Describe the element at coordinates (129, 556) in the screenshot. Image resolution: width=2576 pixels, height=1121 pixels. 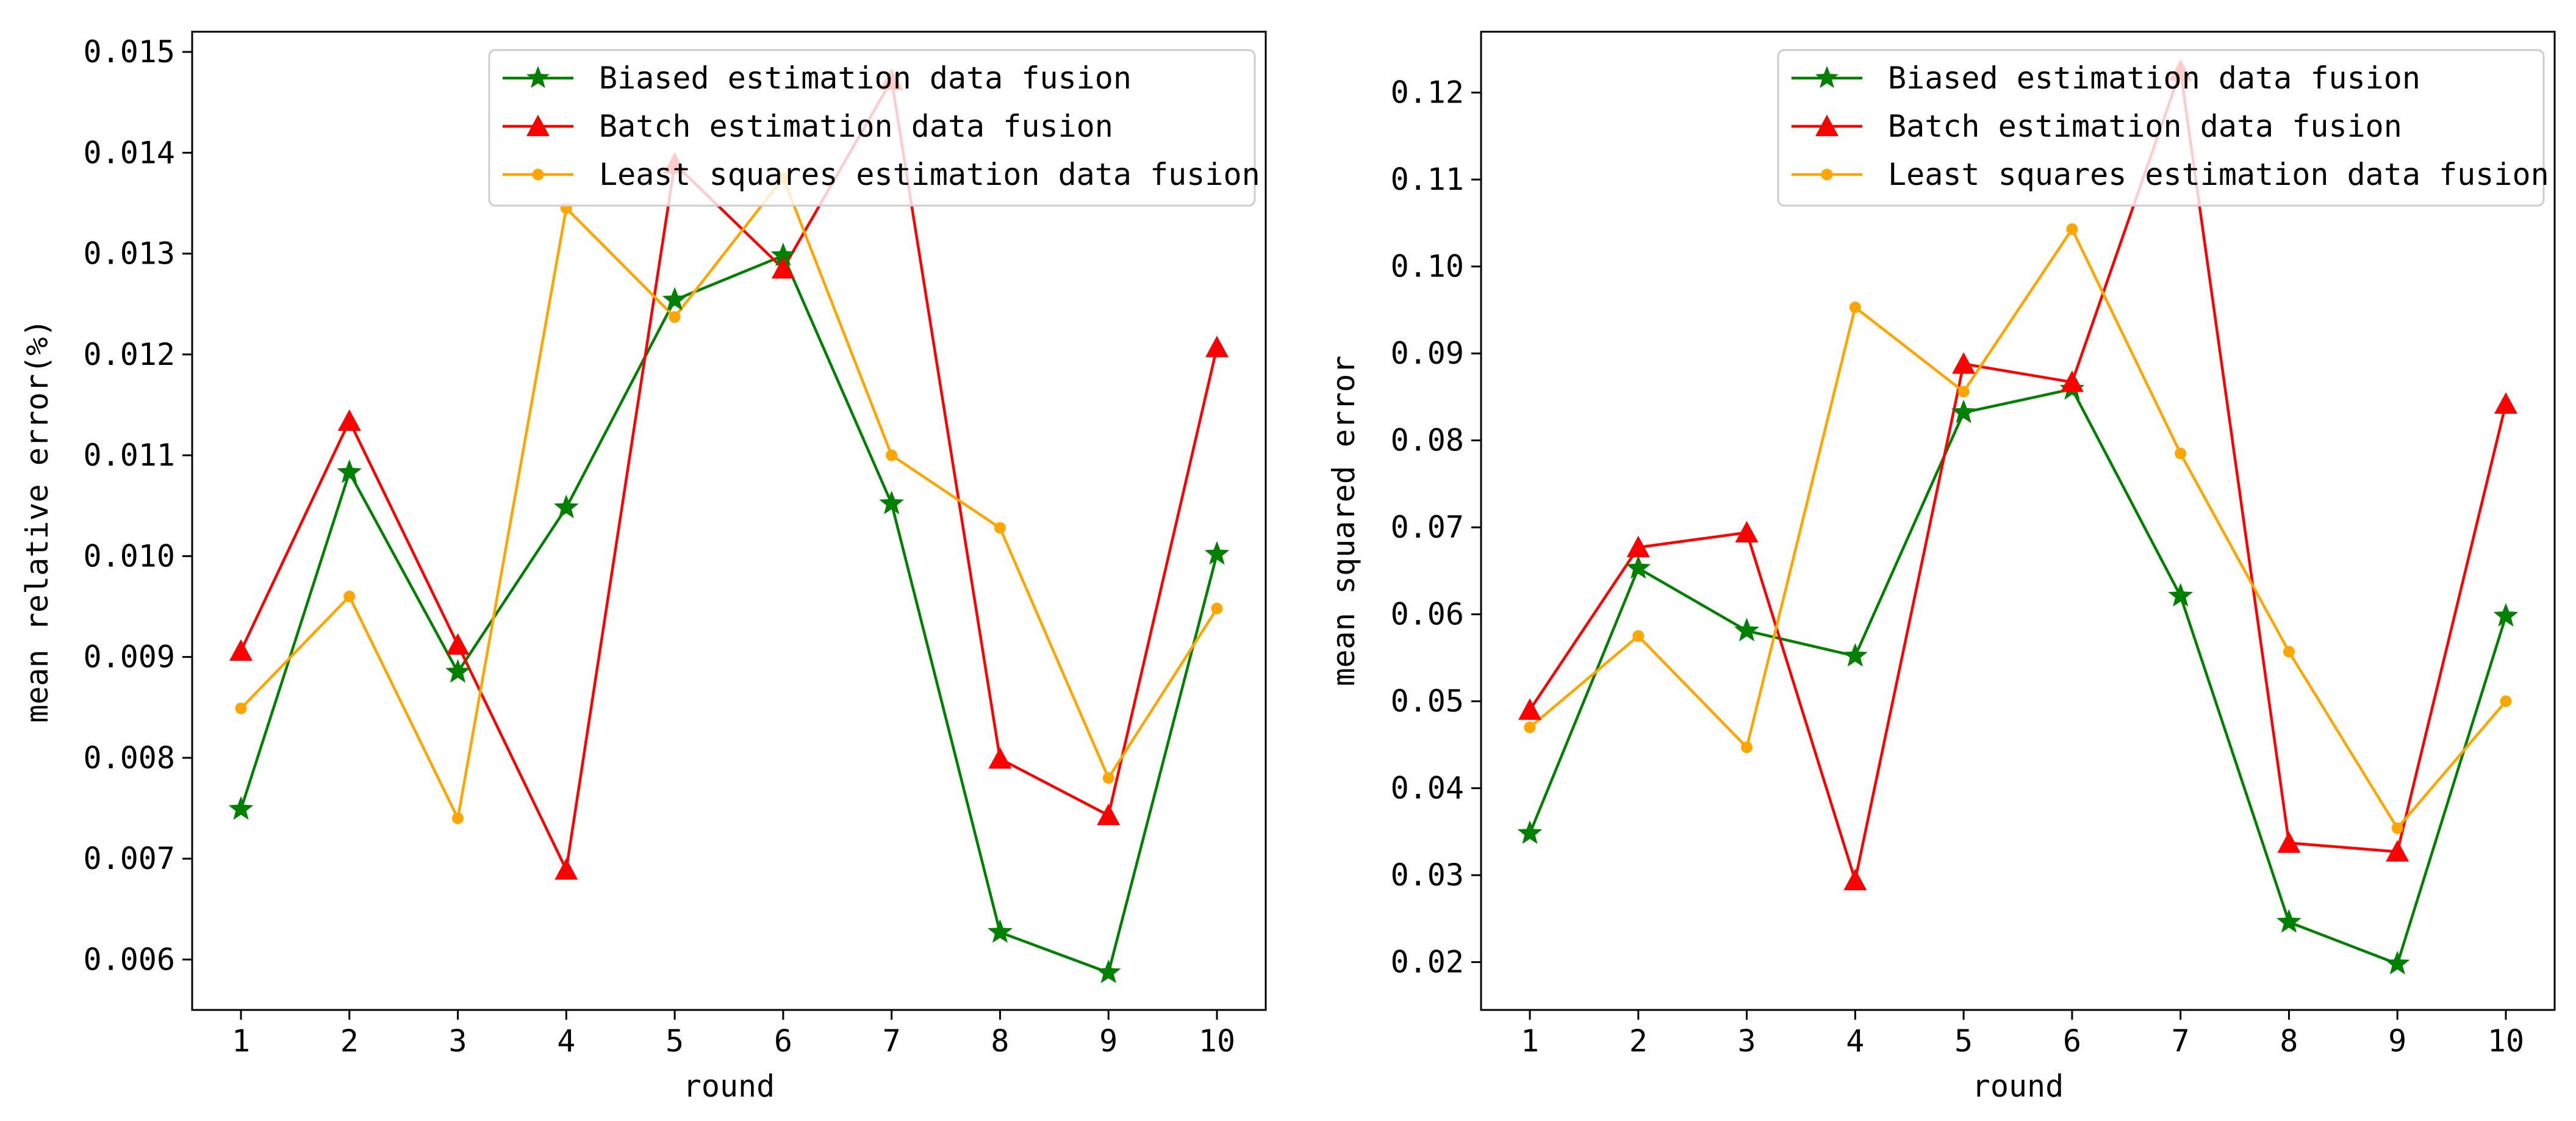
I see `y-tick-label: 0.010` at that location.